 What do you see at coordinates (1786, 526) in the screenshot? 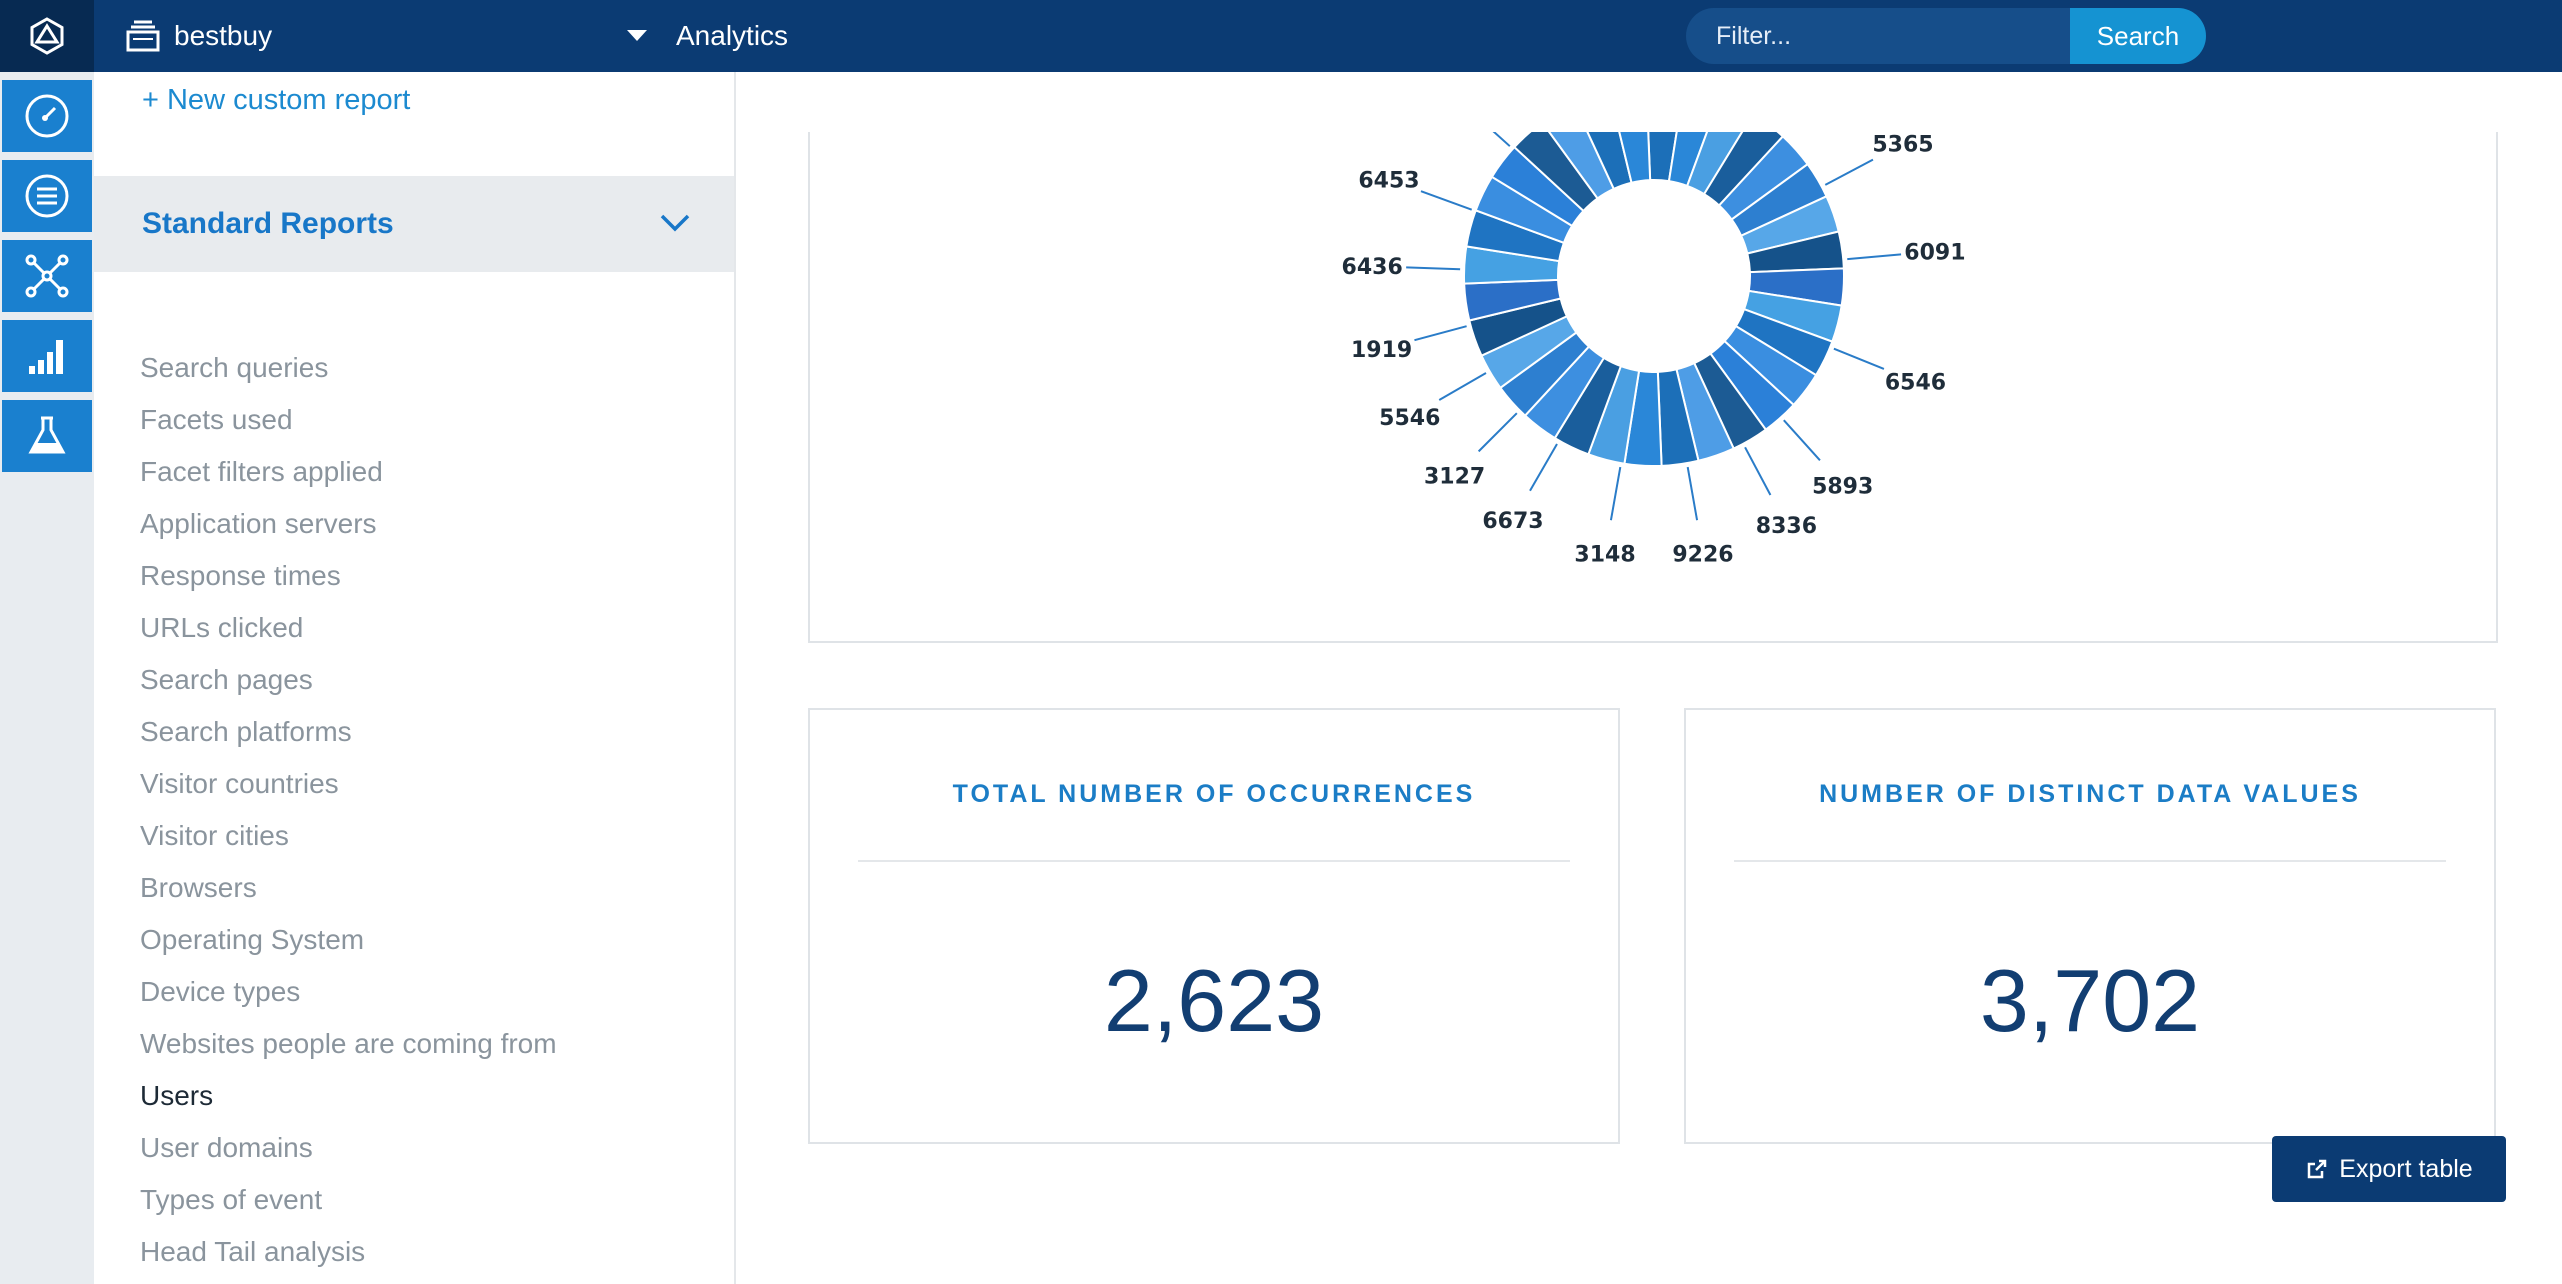
I see `slice-label: 8336` at bounding box center [1786, 526].